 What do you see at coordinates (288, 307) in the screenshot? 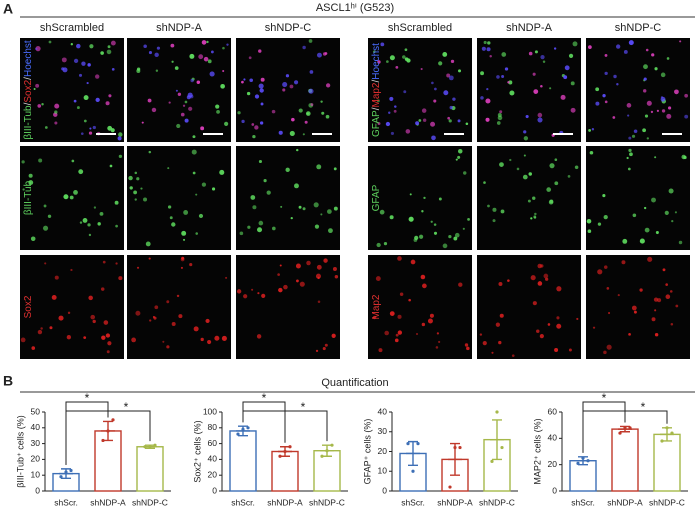
I see `micrograph` at bounding box center [288, 307].